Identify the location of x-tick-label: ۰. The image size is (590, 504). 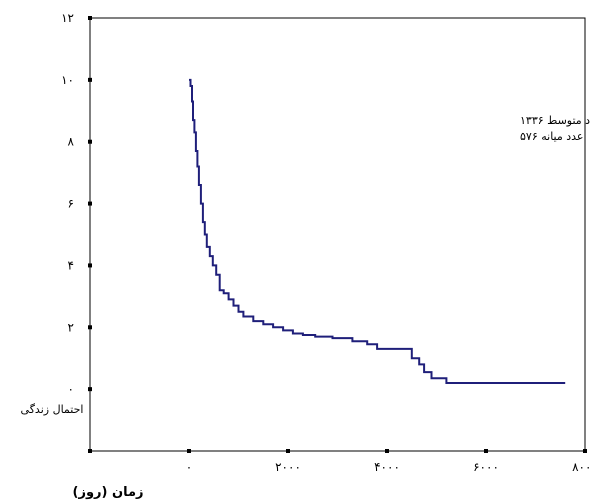
(189, 467).